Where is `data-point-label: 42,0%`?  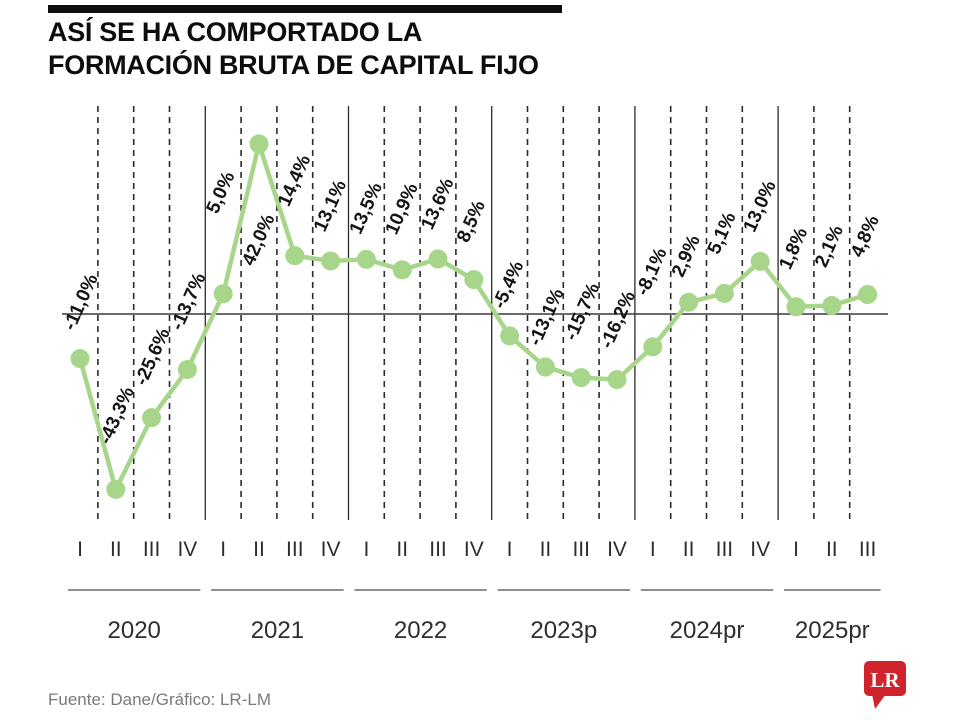 data-point-label: 42,0% is located at coordinates (258, 240).